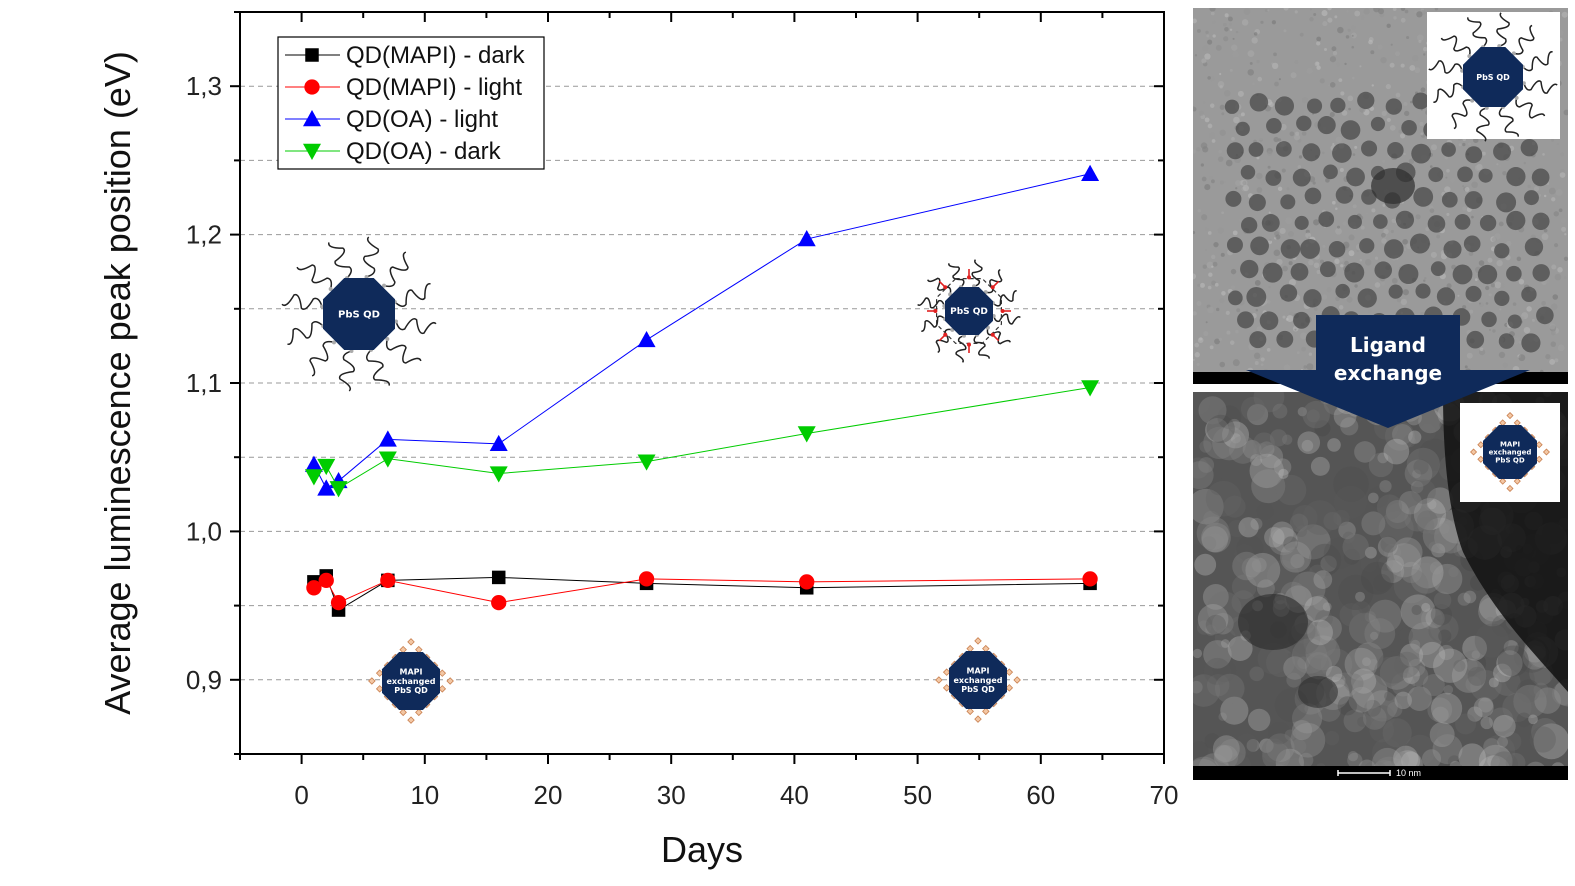  I want to click on ligand-anchor, so click(384, 285).